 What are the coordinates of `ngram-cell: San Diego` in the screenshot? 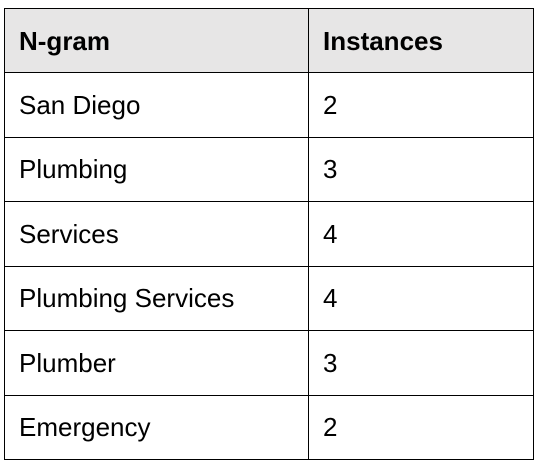 It's located at (156, 105).